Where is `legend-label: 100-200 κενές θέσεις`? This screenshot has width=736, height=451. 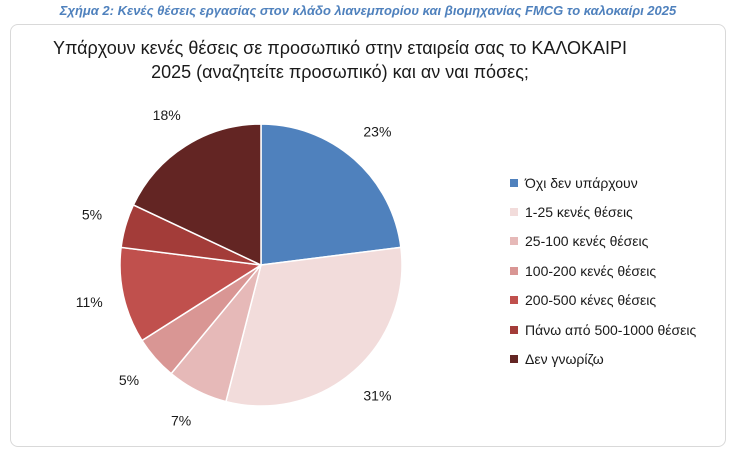
legend-label: 100-200 κενές θέσεις is located at coordinates (591, 270).